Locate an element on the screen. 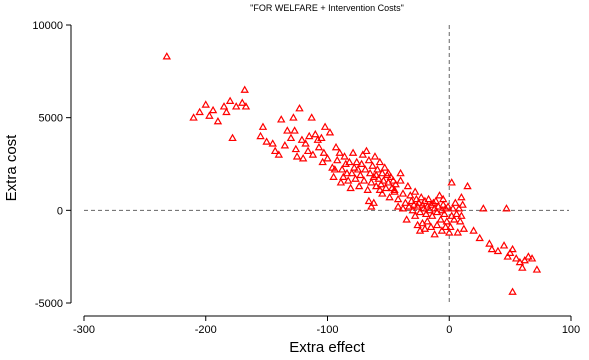  y-tick-label: -5000 is located at coordinates (49, 304).